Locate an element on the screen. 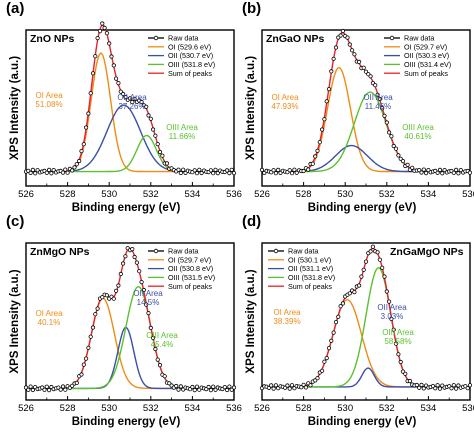  area-value: 11.66% is located at coordinates (182, 136).